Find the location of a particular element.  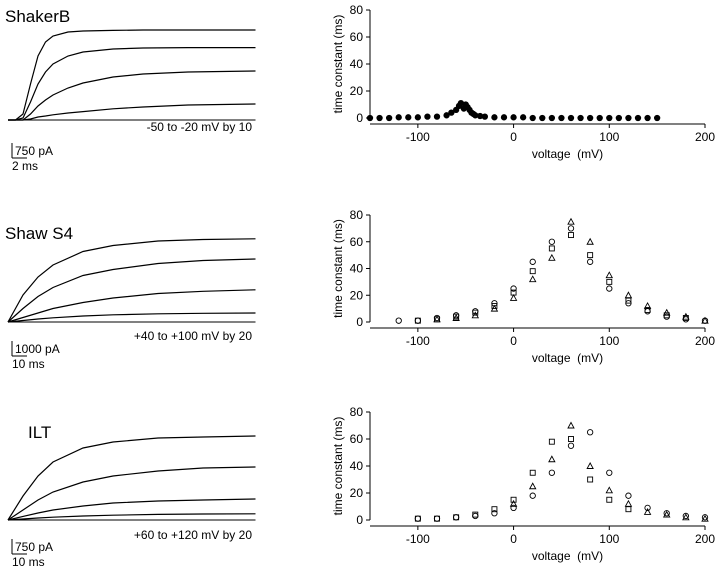

x-tick-label: -100 is located at coordinates (418, 341).